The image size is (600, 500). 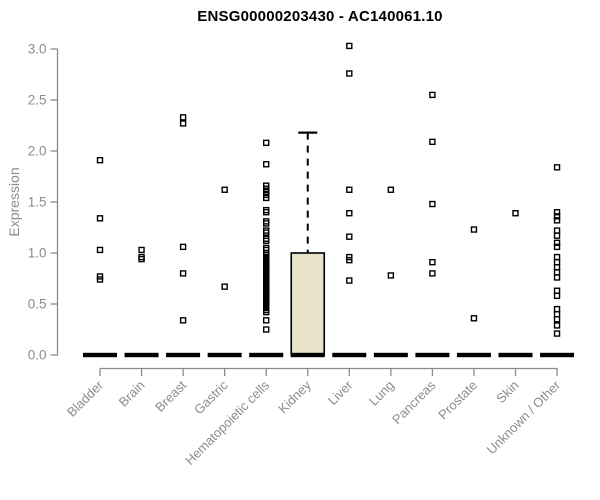 What do you see at coordinates (37, 253) in the screenshot?
I see `y-tick-label: 1.0` at bounding box center [37, 253].